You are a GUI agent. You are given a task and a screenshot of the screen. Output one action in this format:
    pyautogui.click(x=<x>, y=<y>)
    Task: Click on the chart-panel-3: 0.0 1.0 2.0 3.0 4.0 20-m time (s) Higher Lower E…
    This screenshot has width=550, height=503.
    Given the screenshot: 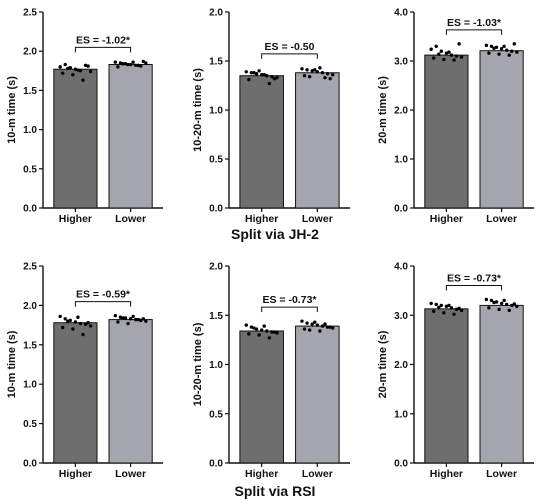 What is the action you would take?
    pyautogui.click(x=455, y=116)
    